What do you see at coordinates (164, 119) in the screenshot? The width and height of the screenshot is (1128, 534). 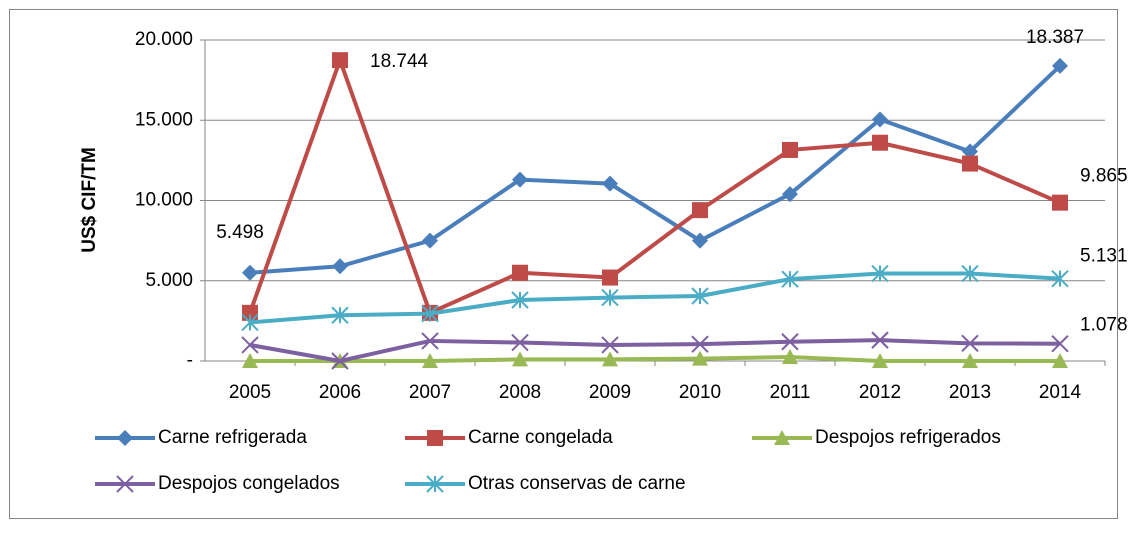 I see `y-tick-label: 15.000` at bounding box center [164, 119].